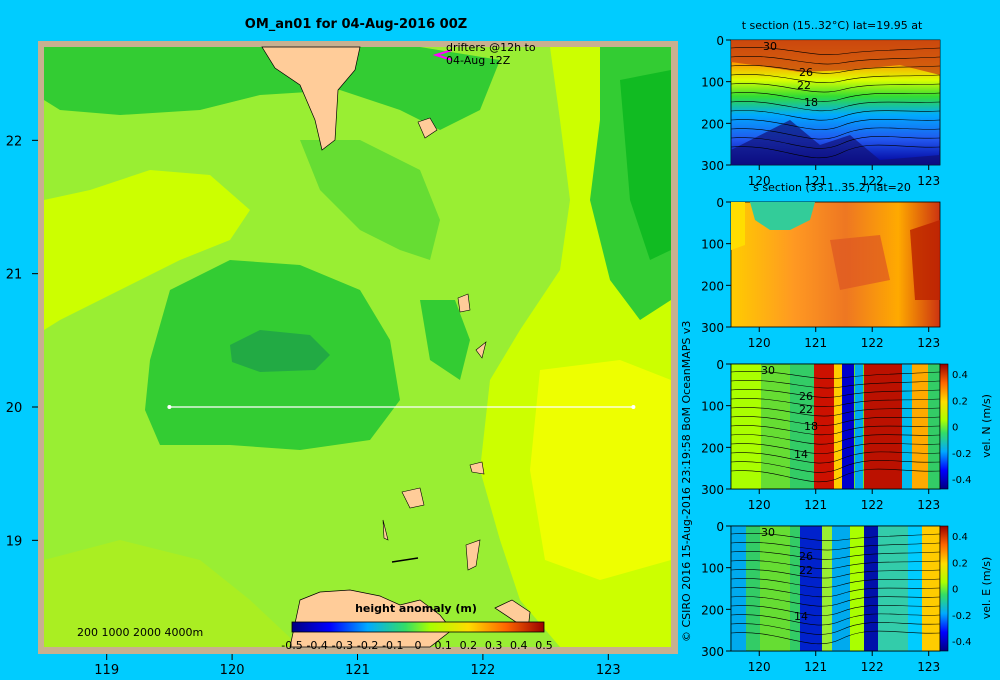 Image resolution: width=1000 pixels, height=680 pixels. Describe the element at coordinates (469, 645) in the screenshot. I see `colorbar-tick-label: 0.2` at that location.